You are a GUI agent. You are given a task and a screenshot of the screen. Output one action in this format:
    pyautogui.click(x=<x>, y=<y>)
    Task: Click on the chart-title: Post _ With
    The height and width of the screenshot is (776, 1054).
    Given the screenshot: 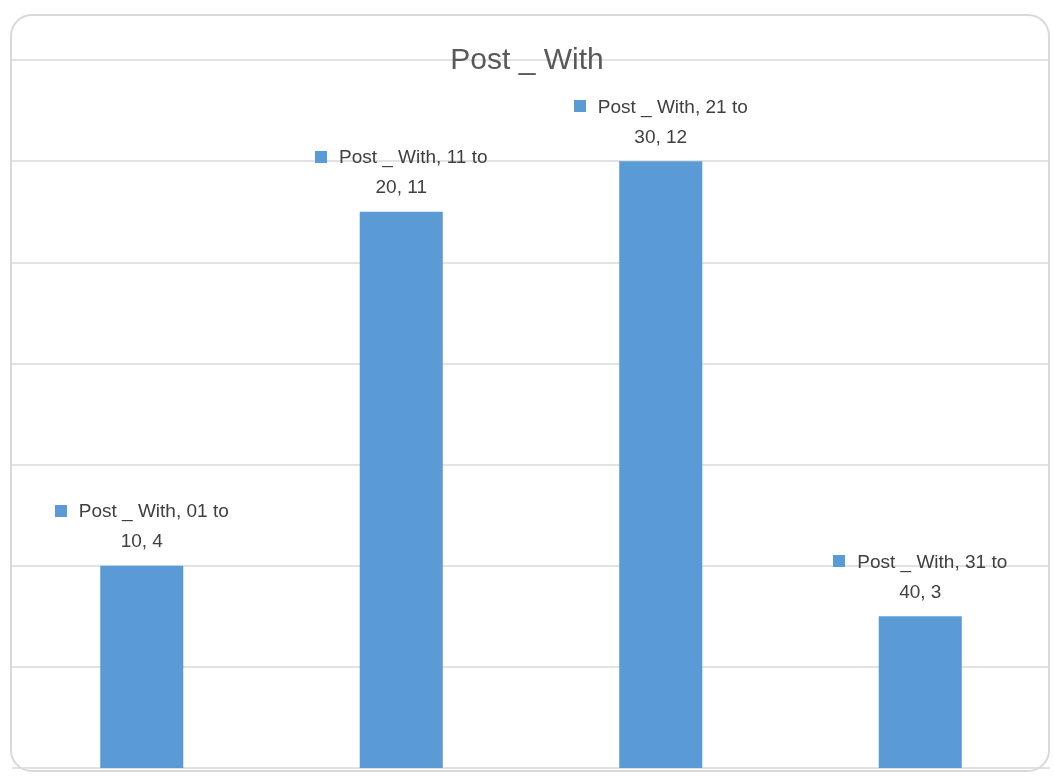 What is the action you would take?
    pyautogui.click(x=527, y=58)
    